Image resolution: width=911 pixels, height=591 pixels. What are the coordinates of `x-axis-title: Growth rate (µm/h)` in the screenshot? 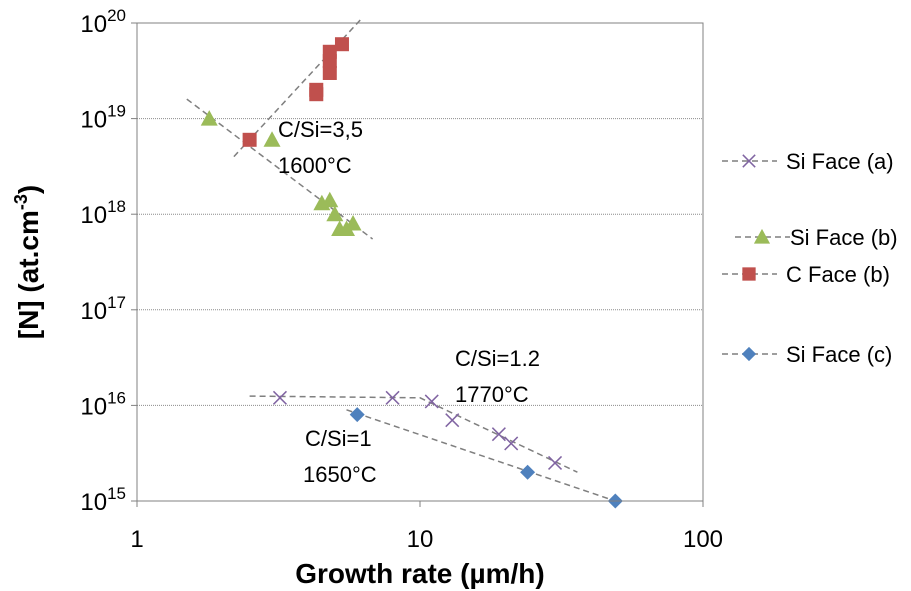 It's located at (419, 573).